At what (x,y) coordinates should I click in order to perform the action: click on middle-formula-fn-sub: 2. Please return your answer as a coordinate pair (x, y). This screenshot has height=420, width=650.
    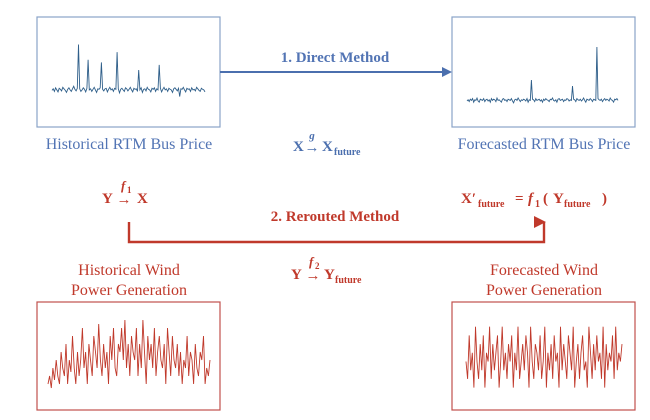
    Looking at the image, I should click on (317, 266).